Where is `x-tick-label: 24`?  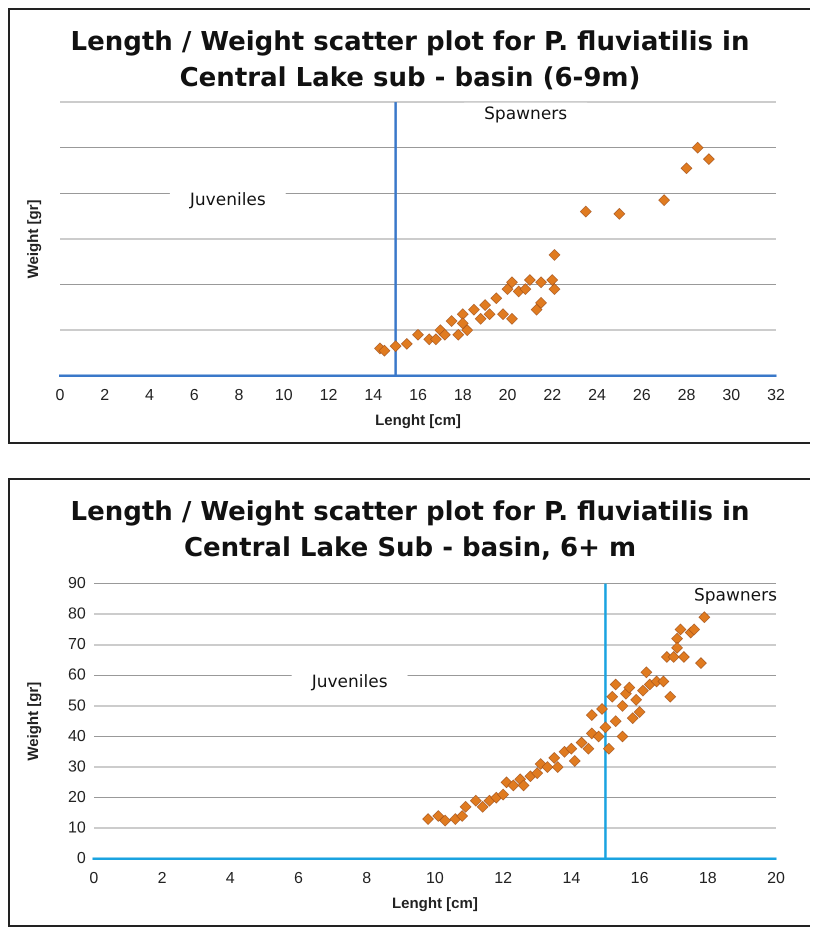
x-tick-label: 24 is located at coordinates (597, 395).